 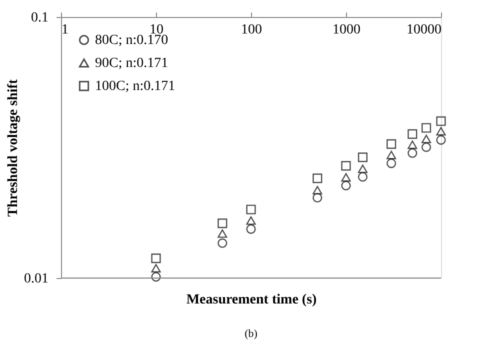 What do you see at coordinates (424, 30) in the screenshot?
I see `x-tick-label: 10000` at bounding box center [424, 30].